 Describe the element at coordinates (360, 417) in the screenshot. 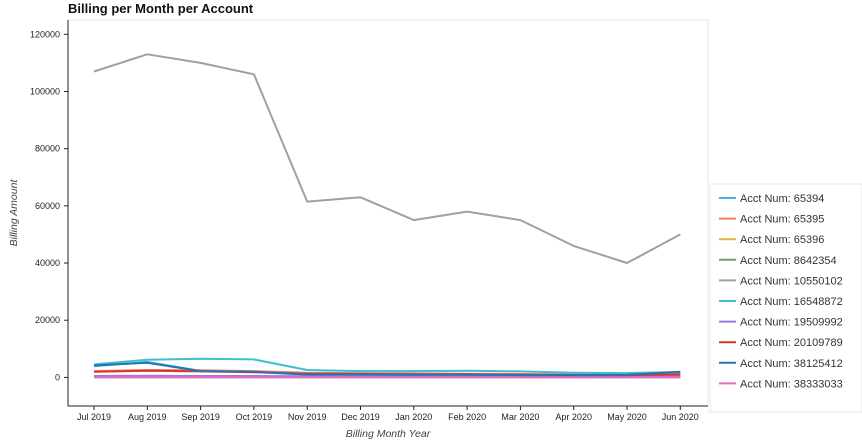

I see `x-tick-label: Dec 2019` at that location.